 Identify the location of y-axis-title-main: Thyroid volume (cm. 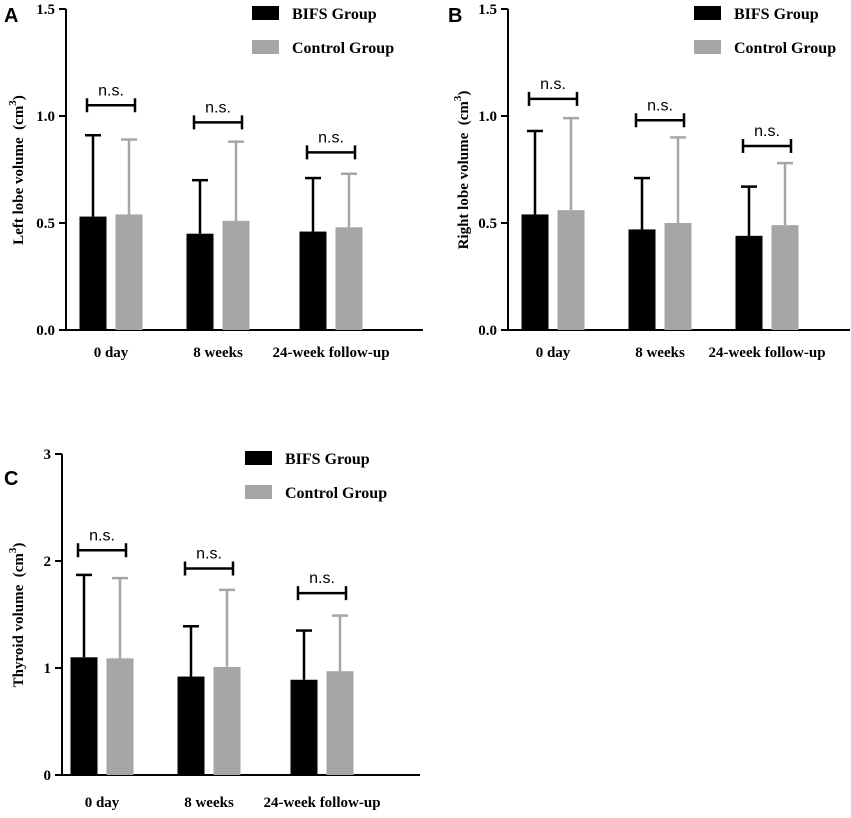
(19, 620).